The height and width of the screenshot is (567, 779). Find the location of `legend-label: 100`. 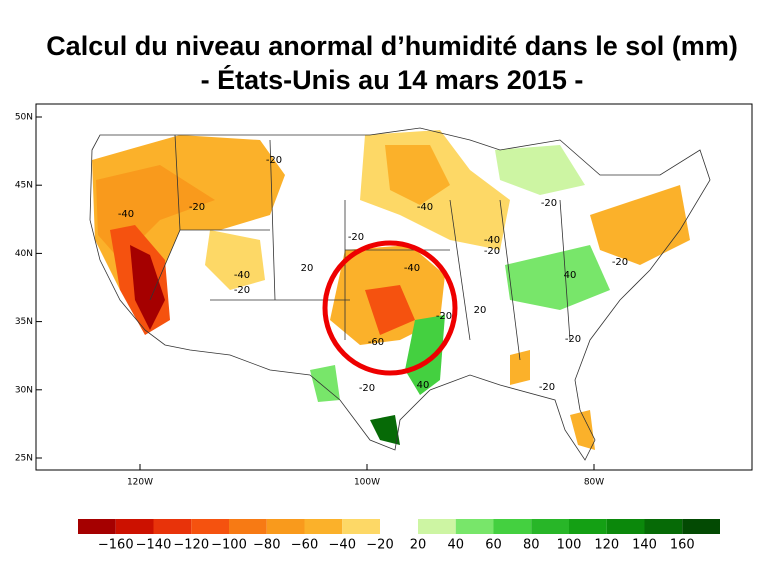

legend-label: 100 is located at coordinates (569, 545).